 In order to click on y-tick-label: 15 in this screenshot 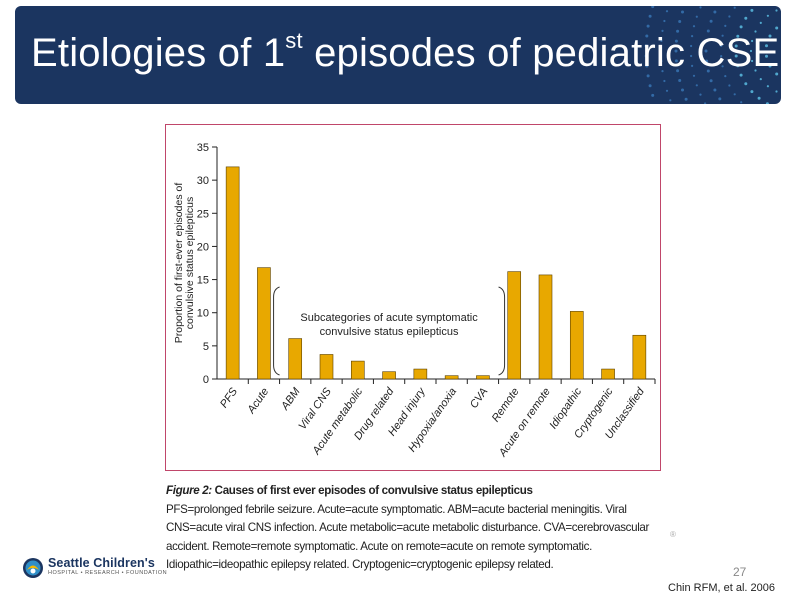, I will do `click(203, 281)`.